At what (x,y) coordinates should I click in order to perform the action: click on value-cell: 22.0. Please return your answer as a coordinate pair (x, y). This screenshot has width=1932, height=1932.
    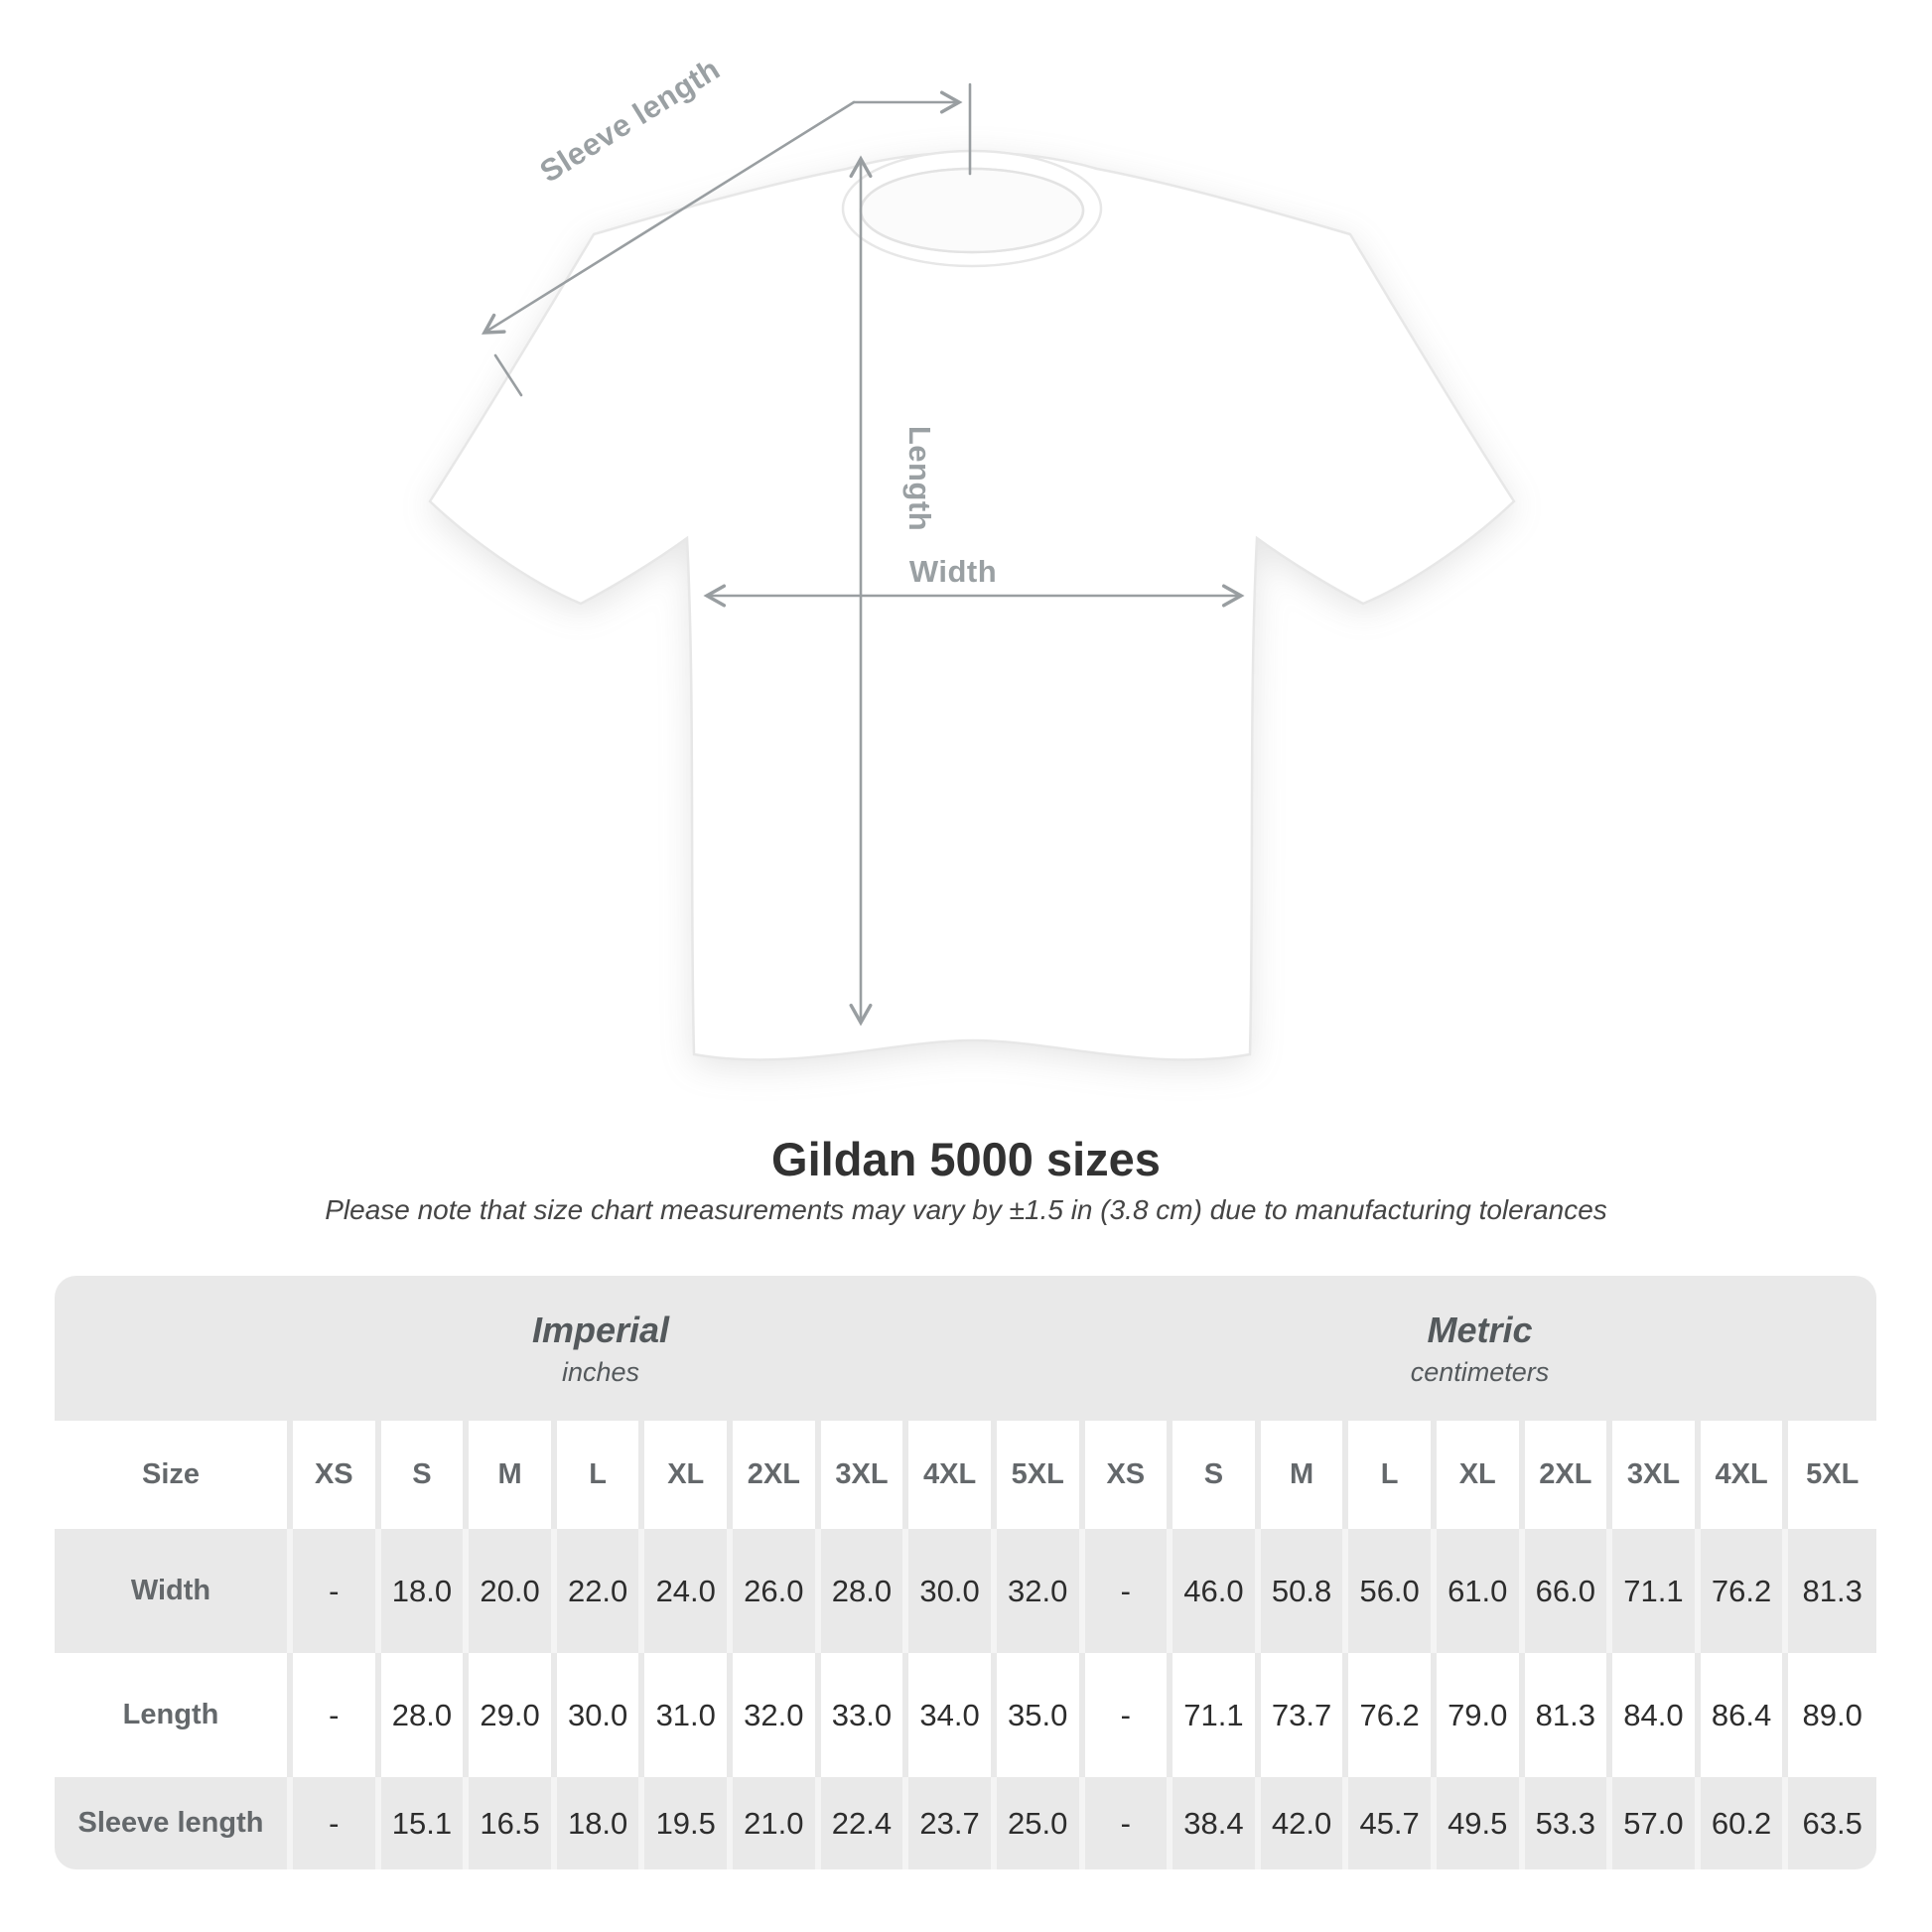
    Looking at the image, I should click on (601, 1591).